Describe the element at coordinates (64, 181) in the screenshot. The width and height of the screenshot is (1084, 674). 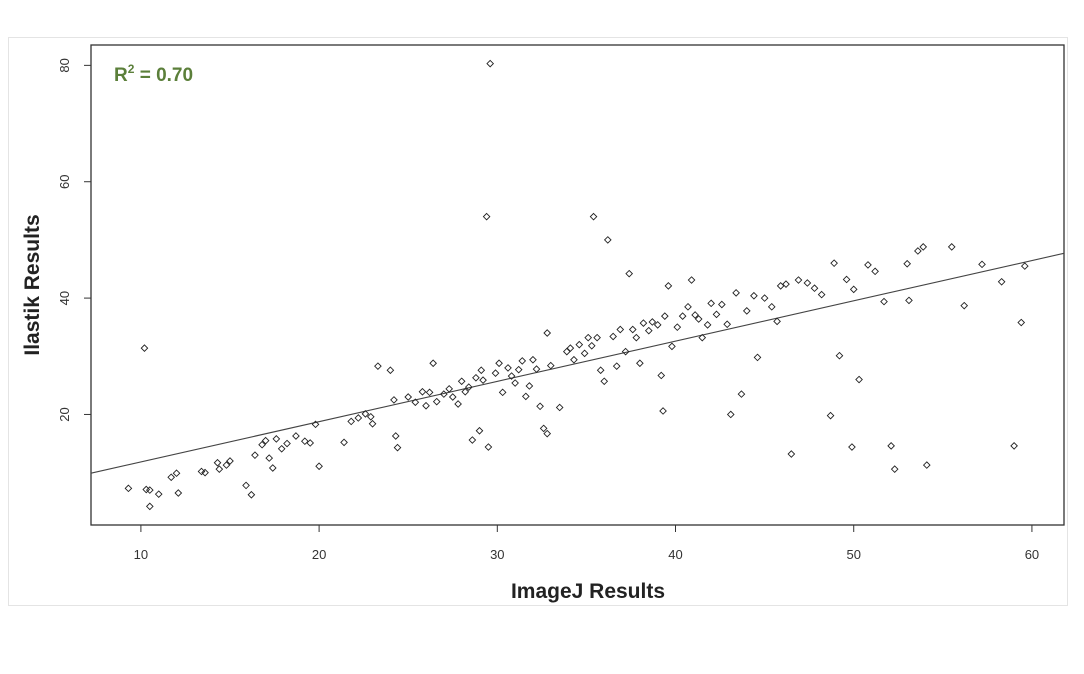
I see `y-tick-label: 60` at that location.